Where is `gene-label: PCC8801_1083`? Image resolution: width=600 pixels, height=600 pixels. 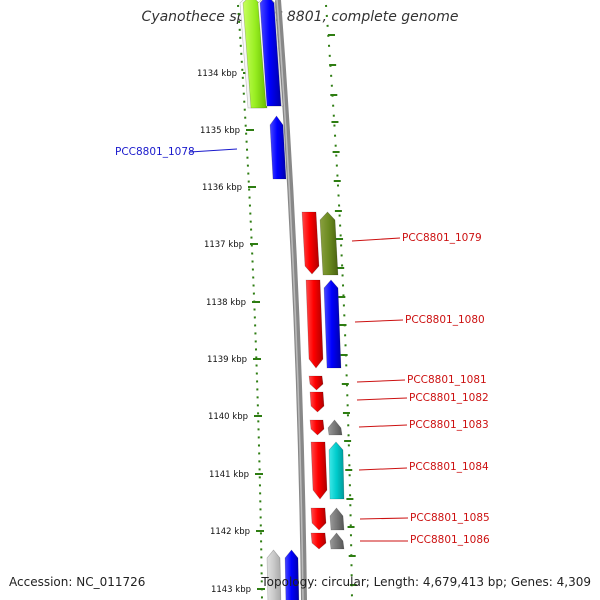 gene-label: PCC8801_1083 is located at coordinates (449, 425).